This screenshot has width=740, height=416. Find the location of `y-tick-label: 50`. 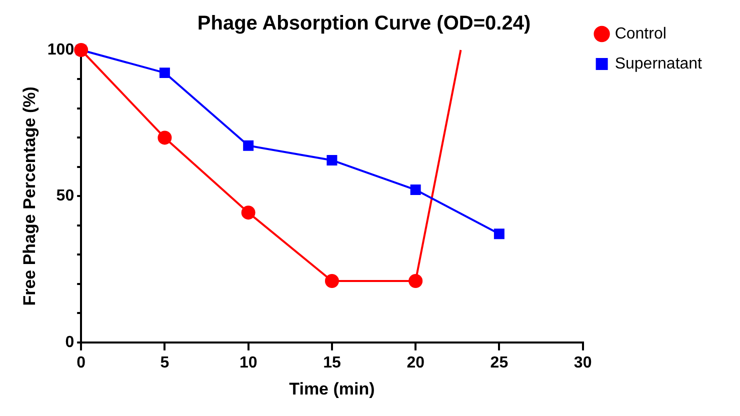

y-tick-label: 50 is located at coordinates (65, 196).